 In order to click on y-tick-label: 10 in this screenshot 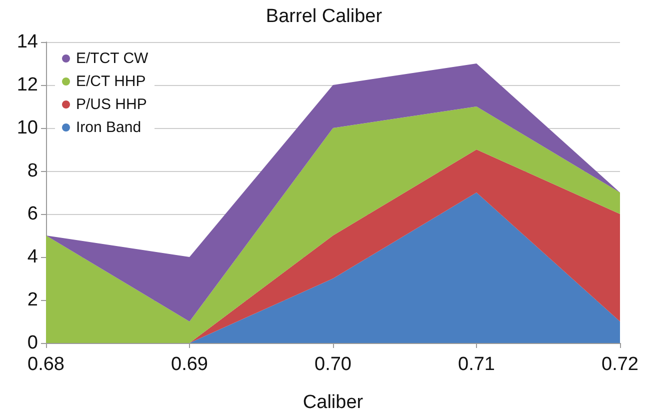, I will do `click(27, 128)`.